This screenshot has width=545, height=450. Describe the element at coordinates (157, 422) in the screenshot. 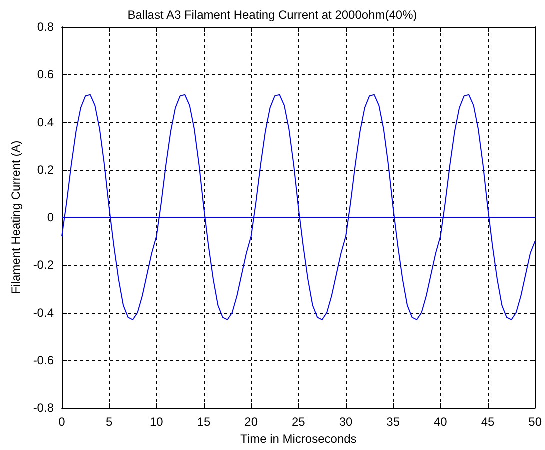

I see `x-tick-label: 10` at that location.